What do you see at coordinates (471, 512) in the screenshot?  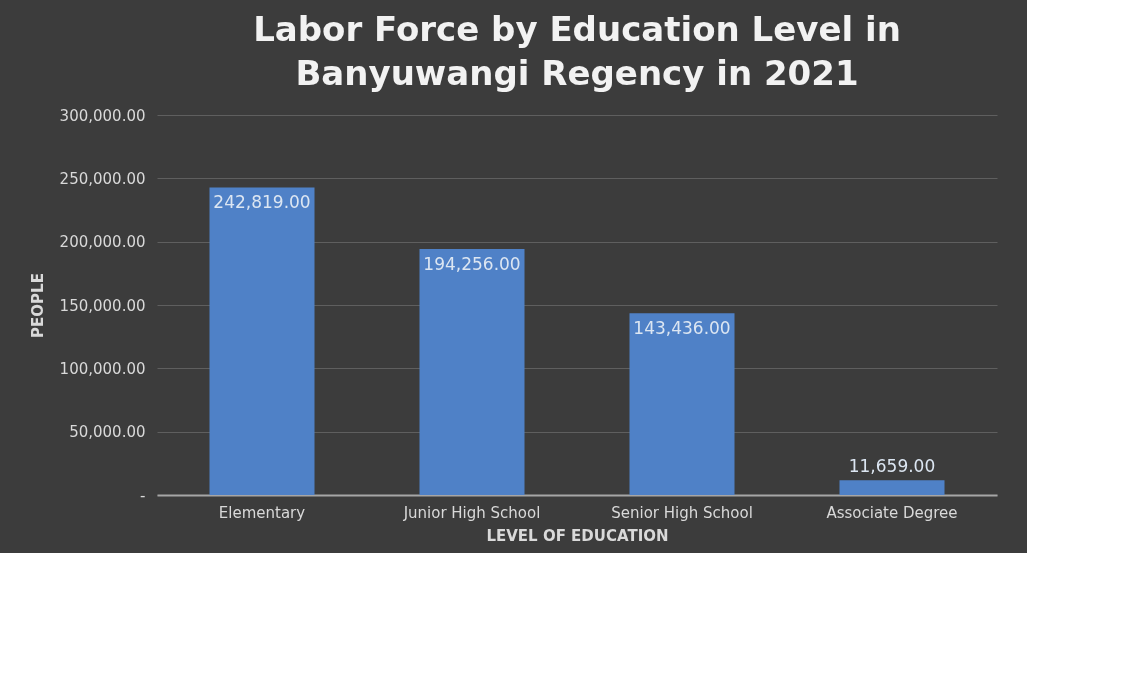 I see `x-tick-label: Junior High School` at bounding box center [471, 512].